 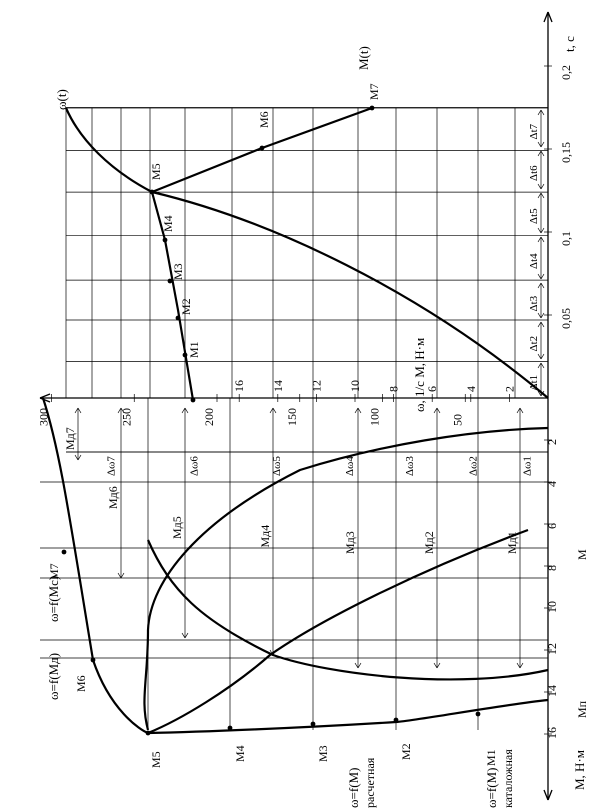 I want to click on m-t-label: M(t), so click(x=363, y=58).